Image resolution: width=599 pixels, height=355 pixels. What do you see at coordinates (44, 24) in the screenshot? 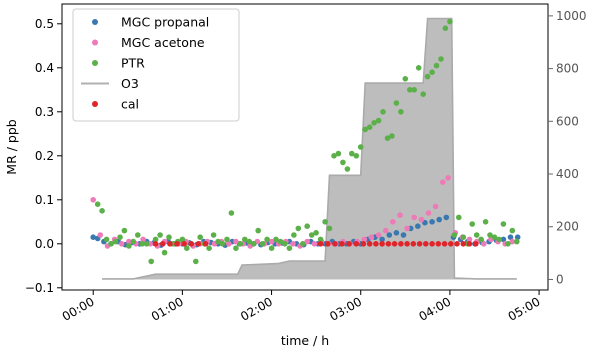
I see `y-tick-label: 0.5` at bounding box center [44, 24].